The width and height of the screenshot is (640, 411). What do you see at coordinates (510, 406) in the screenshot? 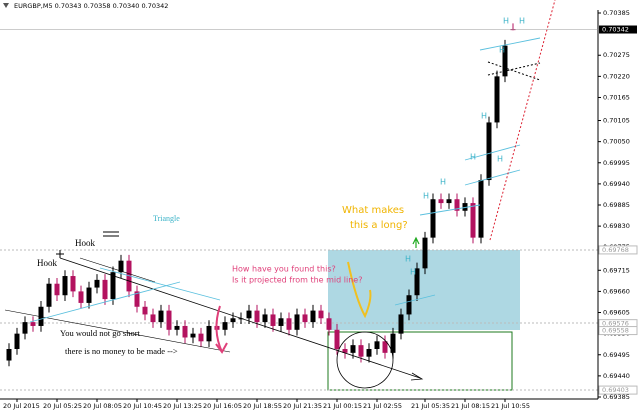
I see `x-tick-label: 21 Jul 10:55` at bounding box center [510, 406].